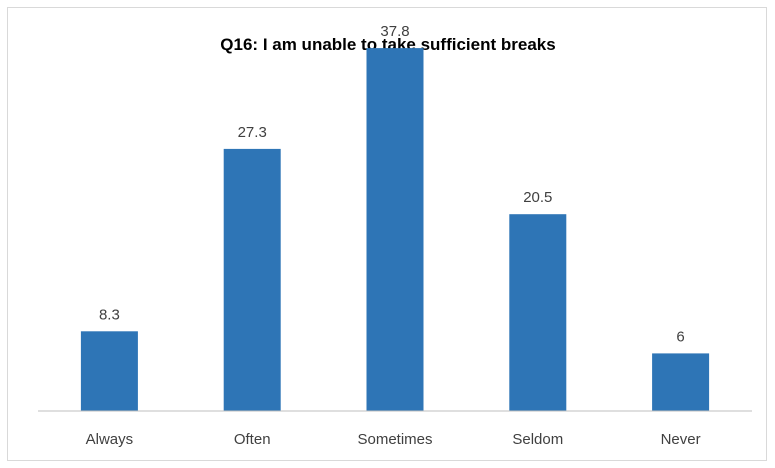  I want to click on category-label-sometimes: Sometimes, so click(394, 439).